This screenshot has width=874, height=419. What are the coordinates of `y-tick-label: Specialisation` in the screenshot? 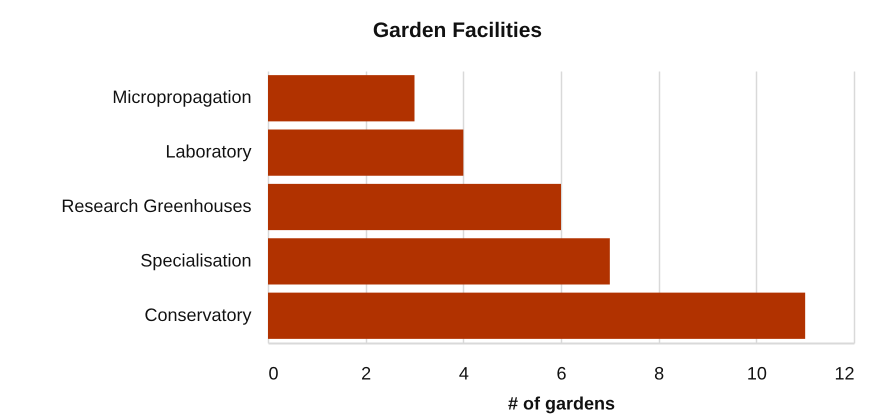 It's located at (196, 260).